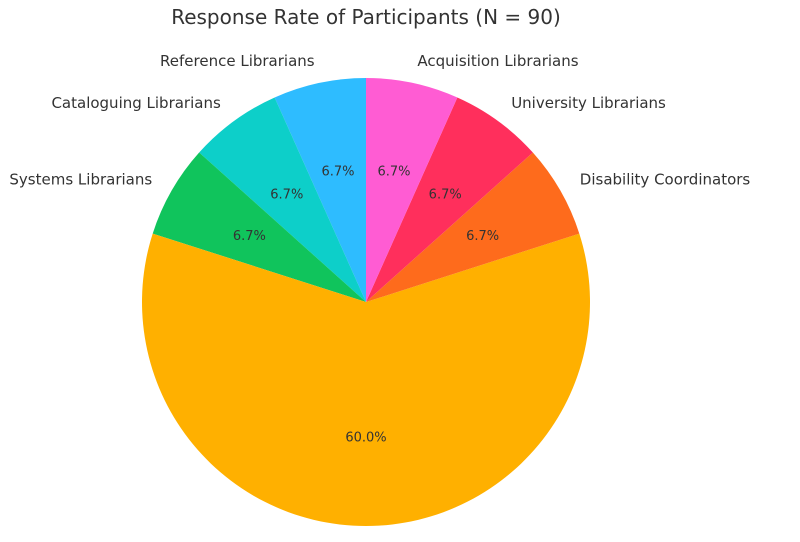 This screenshot has width=800, height=542. I want to click on pie-slice-university-librarians, so click(449, 199).